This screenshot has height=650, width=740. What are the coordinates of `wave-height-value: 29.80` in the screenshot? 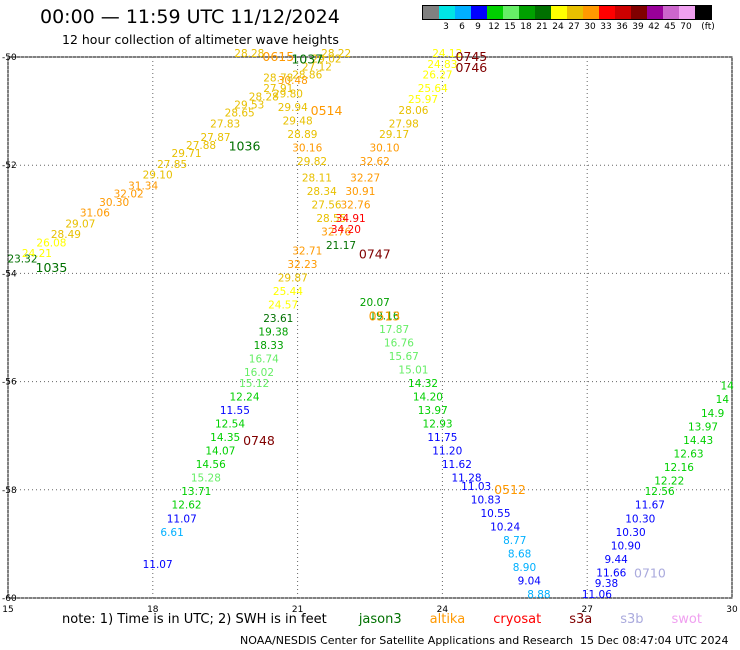 It's located at (288, 95).